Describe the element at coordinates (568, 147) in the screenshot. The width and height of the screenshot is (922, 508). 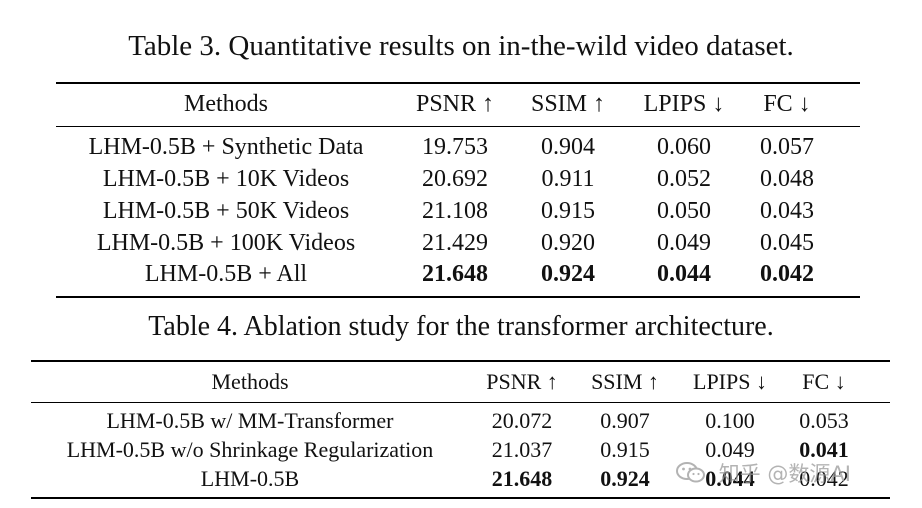
I see `table3-cell-ssim: 0.904` at that location.